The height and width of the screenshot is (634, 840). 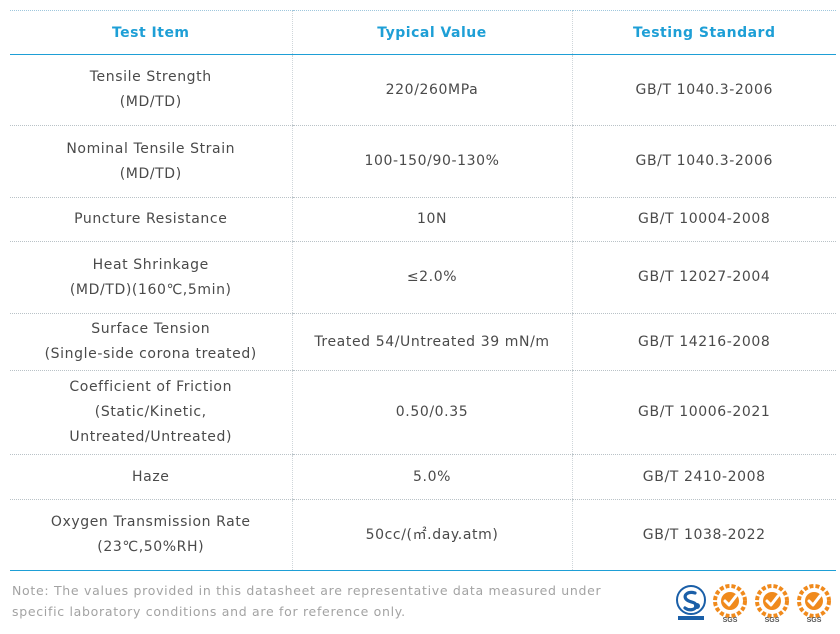 I want to click on cell-test-item: Heat Shrinkage (MD/TD)(160℃,5min), so click(x=151, y=277).